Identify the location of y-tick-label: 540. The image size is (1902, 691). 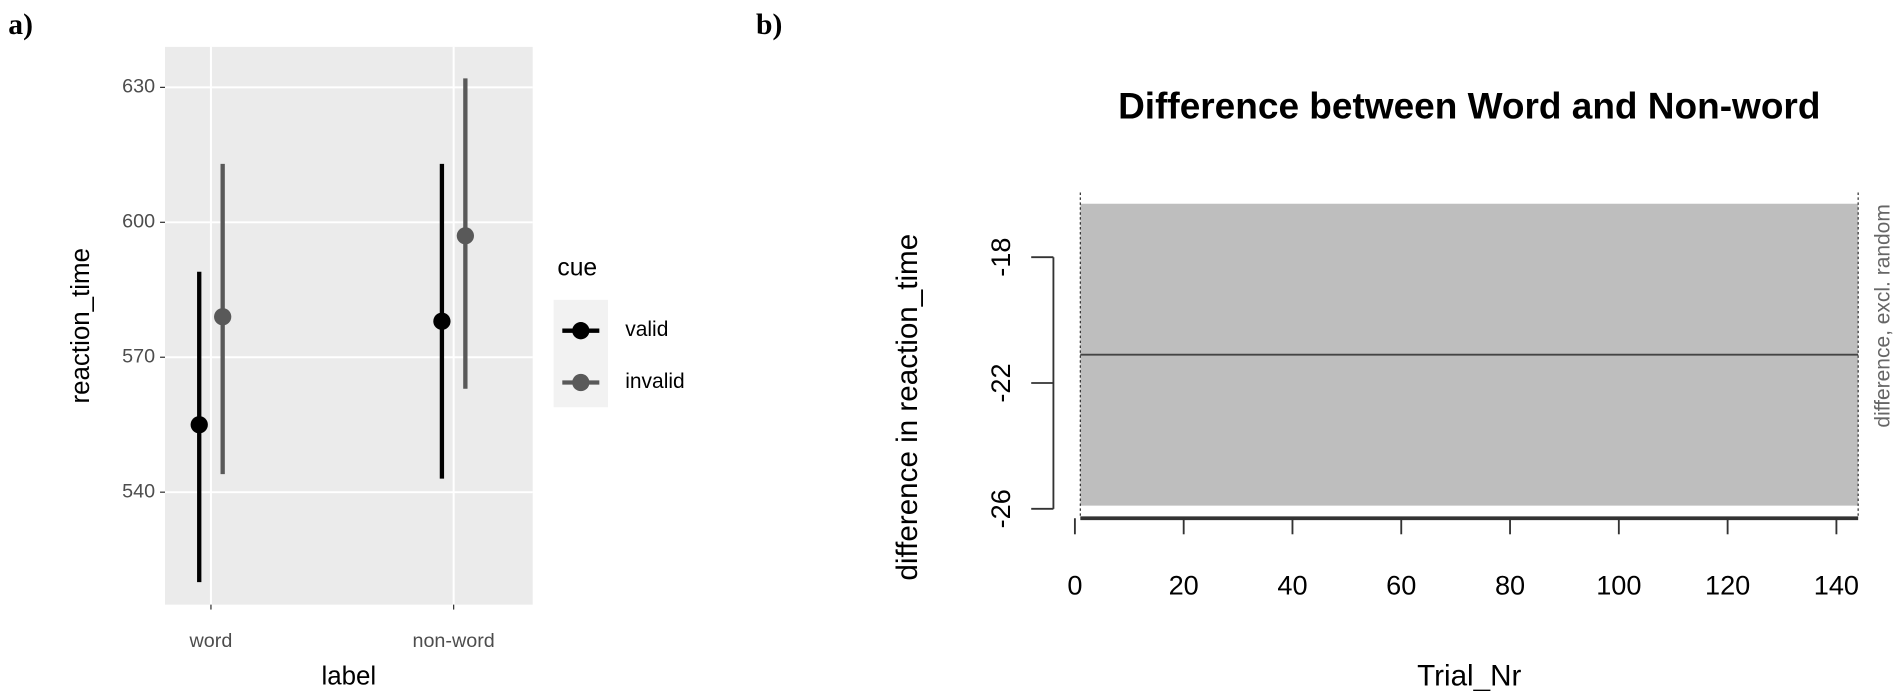
(138, 491).